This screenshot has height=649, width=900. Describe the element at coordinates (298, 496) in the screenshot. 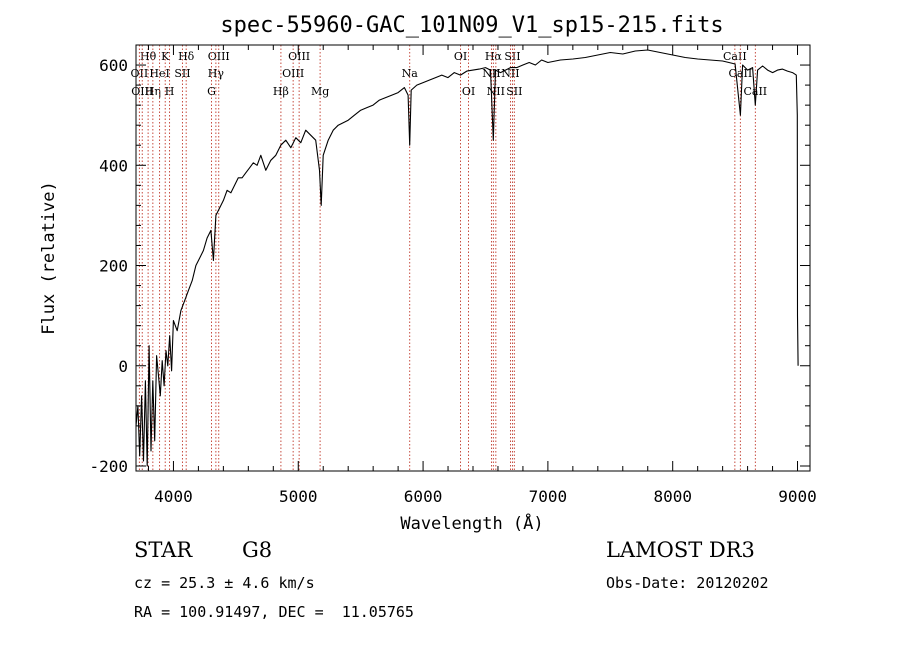

I see `x-tick-label: 5000` at that location.